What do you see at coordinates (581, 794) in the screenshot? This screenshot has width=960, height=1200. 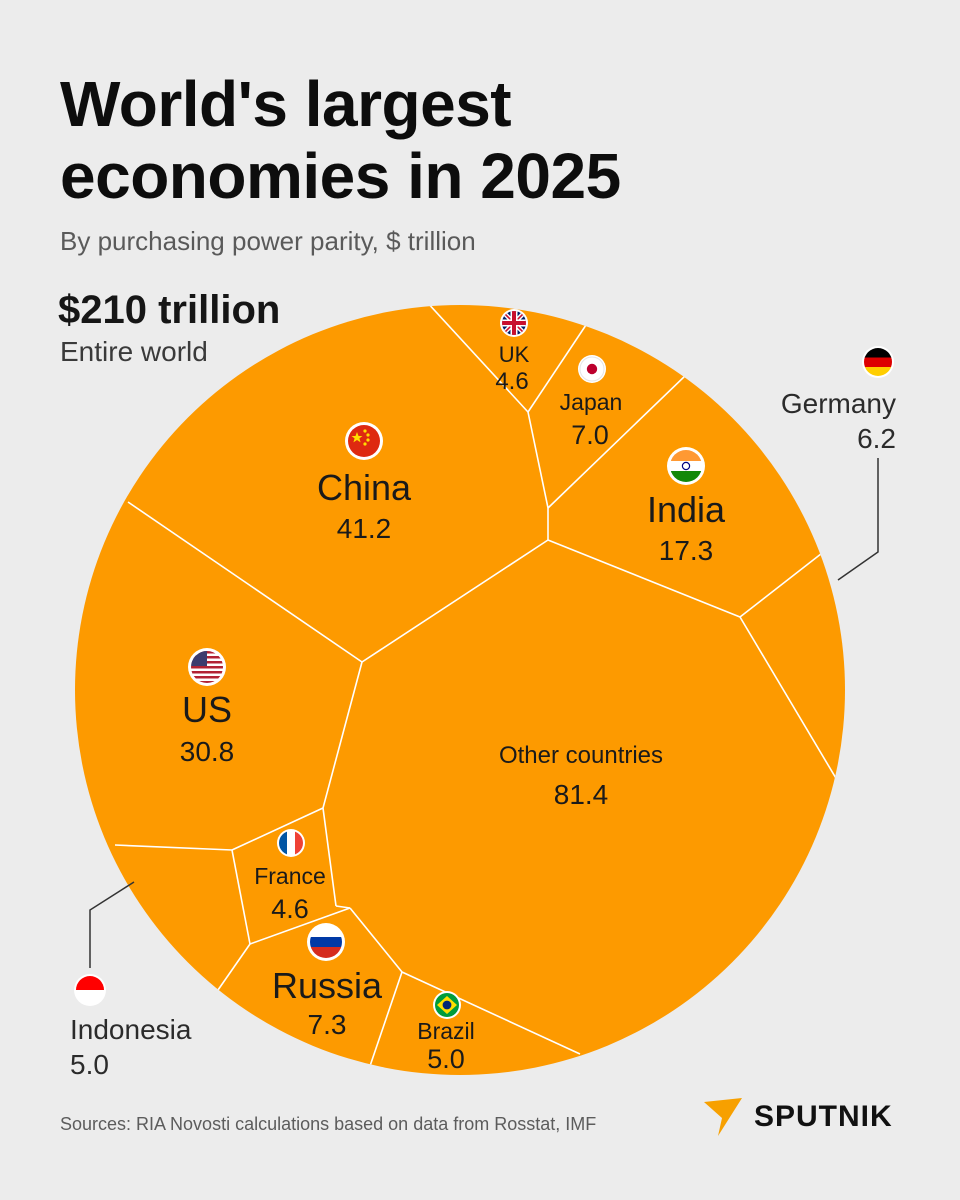 I see `label-other-value: 81.4` at bounding box center [581, 794].